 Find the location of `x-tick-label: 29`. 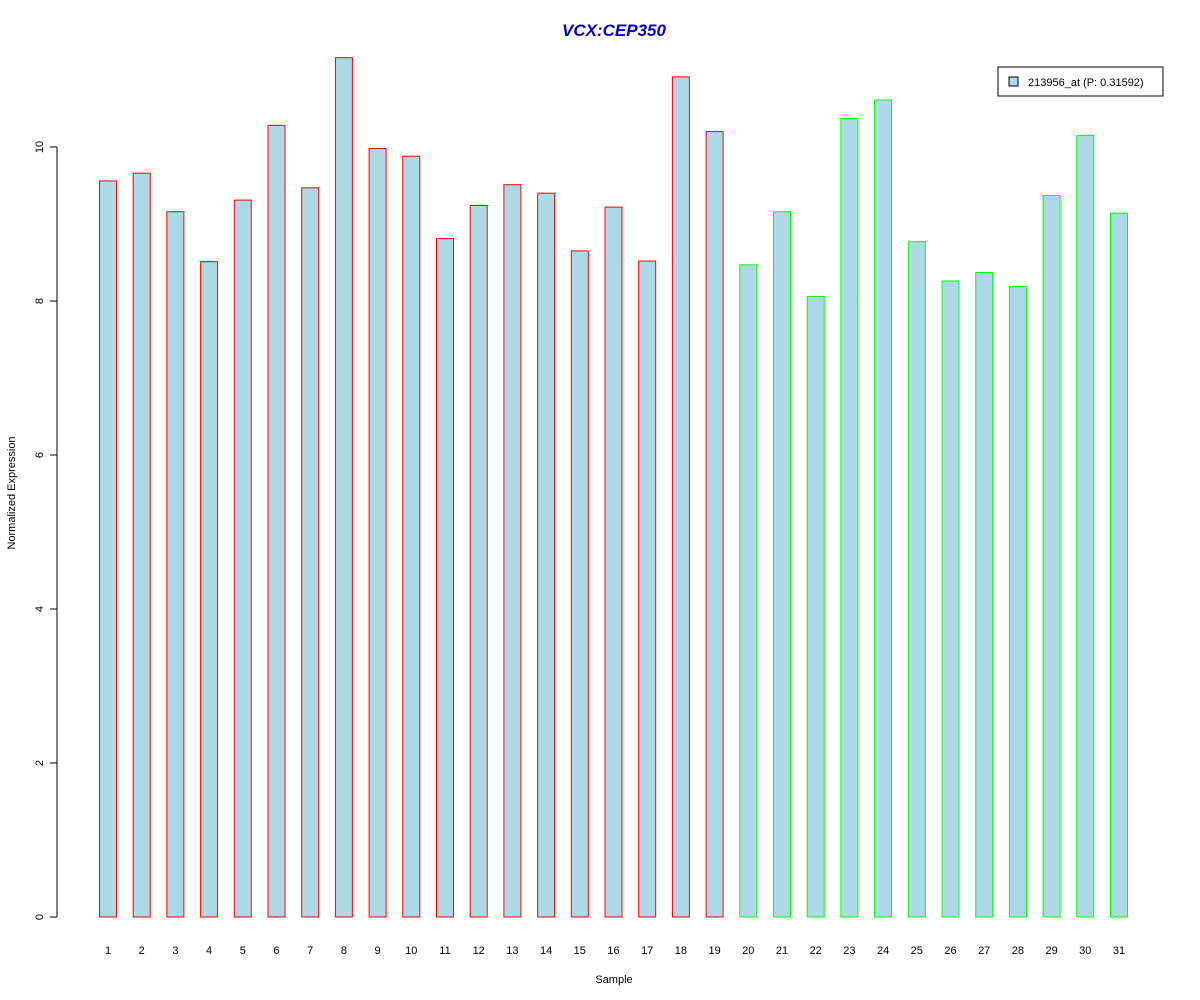

x-tick-label: 29 is located at coordinates (1051, 951).